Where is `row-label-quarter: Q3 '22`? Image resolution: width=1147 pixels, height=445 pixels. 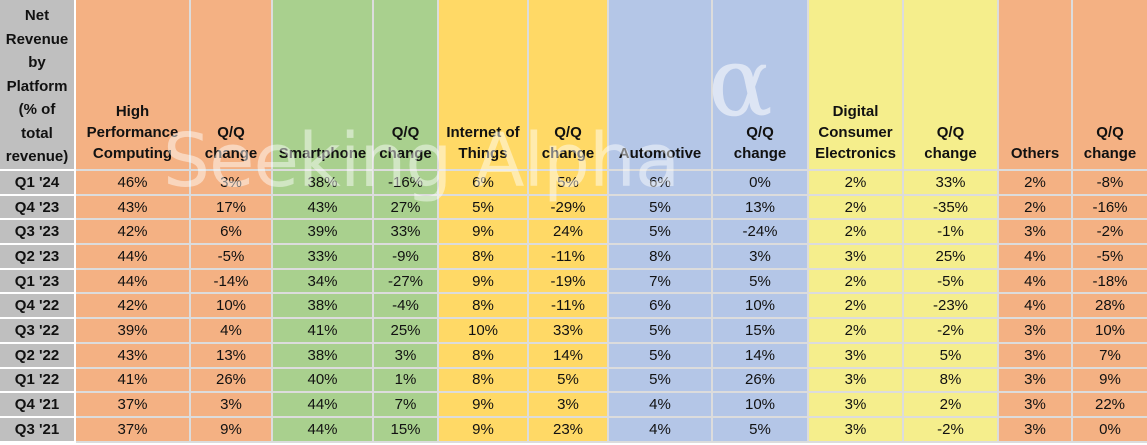
row-label-quarter: Q3 '22 is located at coordinates (38, 330).